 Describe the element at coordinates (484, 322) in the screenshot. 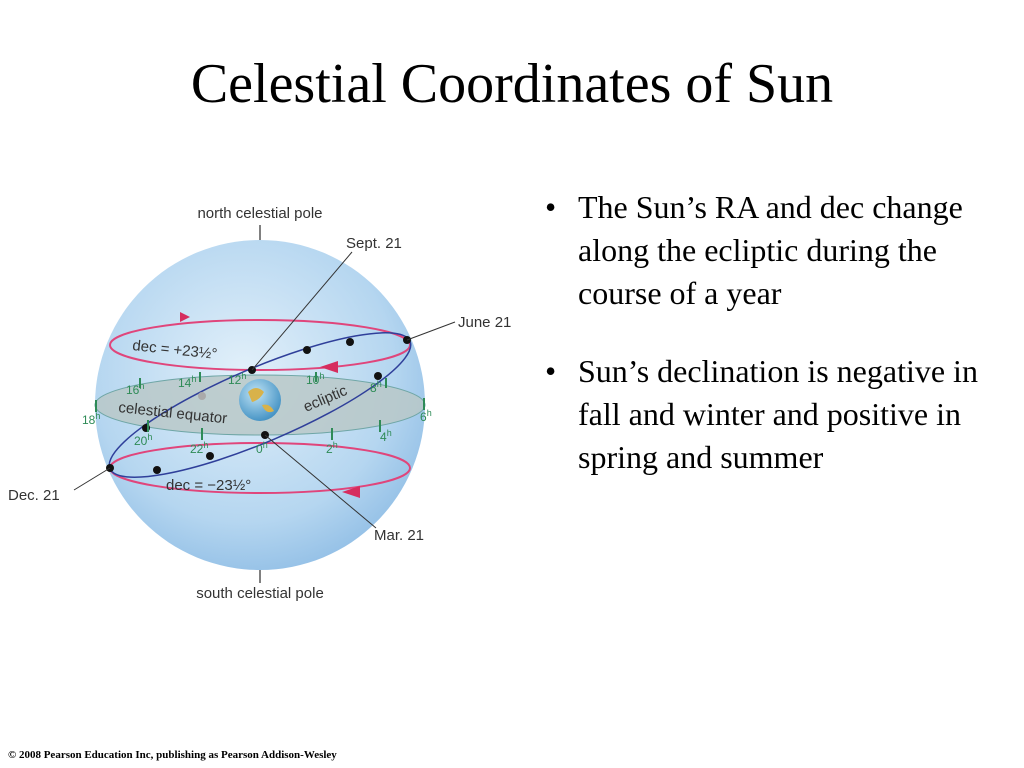

I see `june-label: June 21` at that location.